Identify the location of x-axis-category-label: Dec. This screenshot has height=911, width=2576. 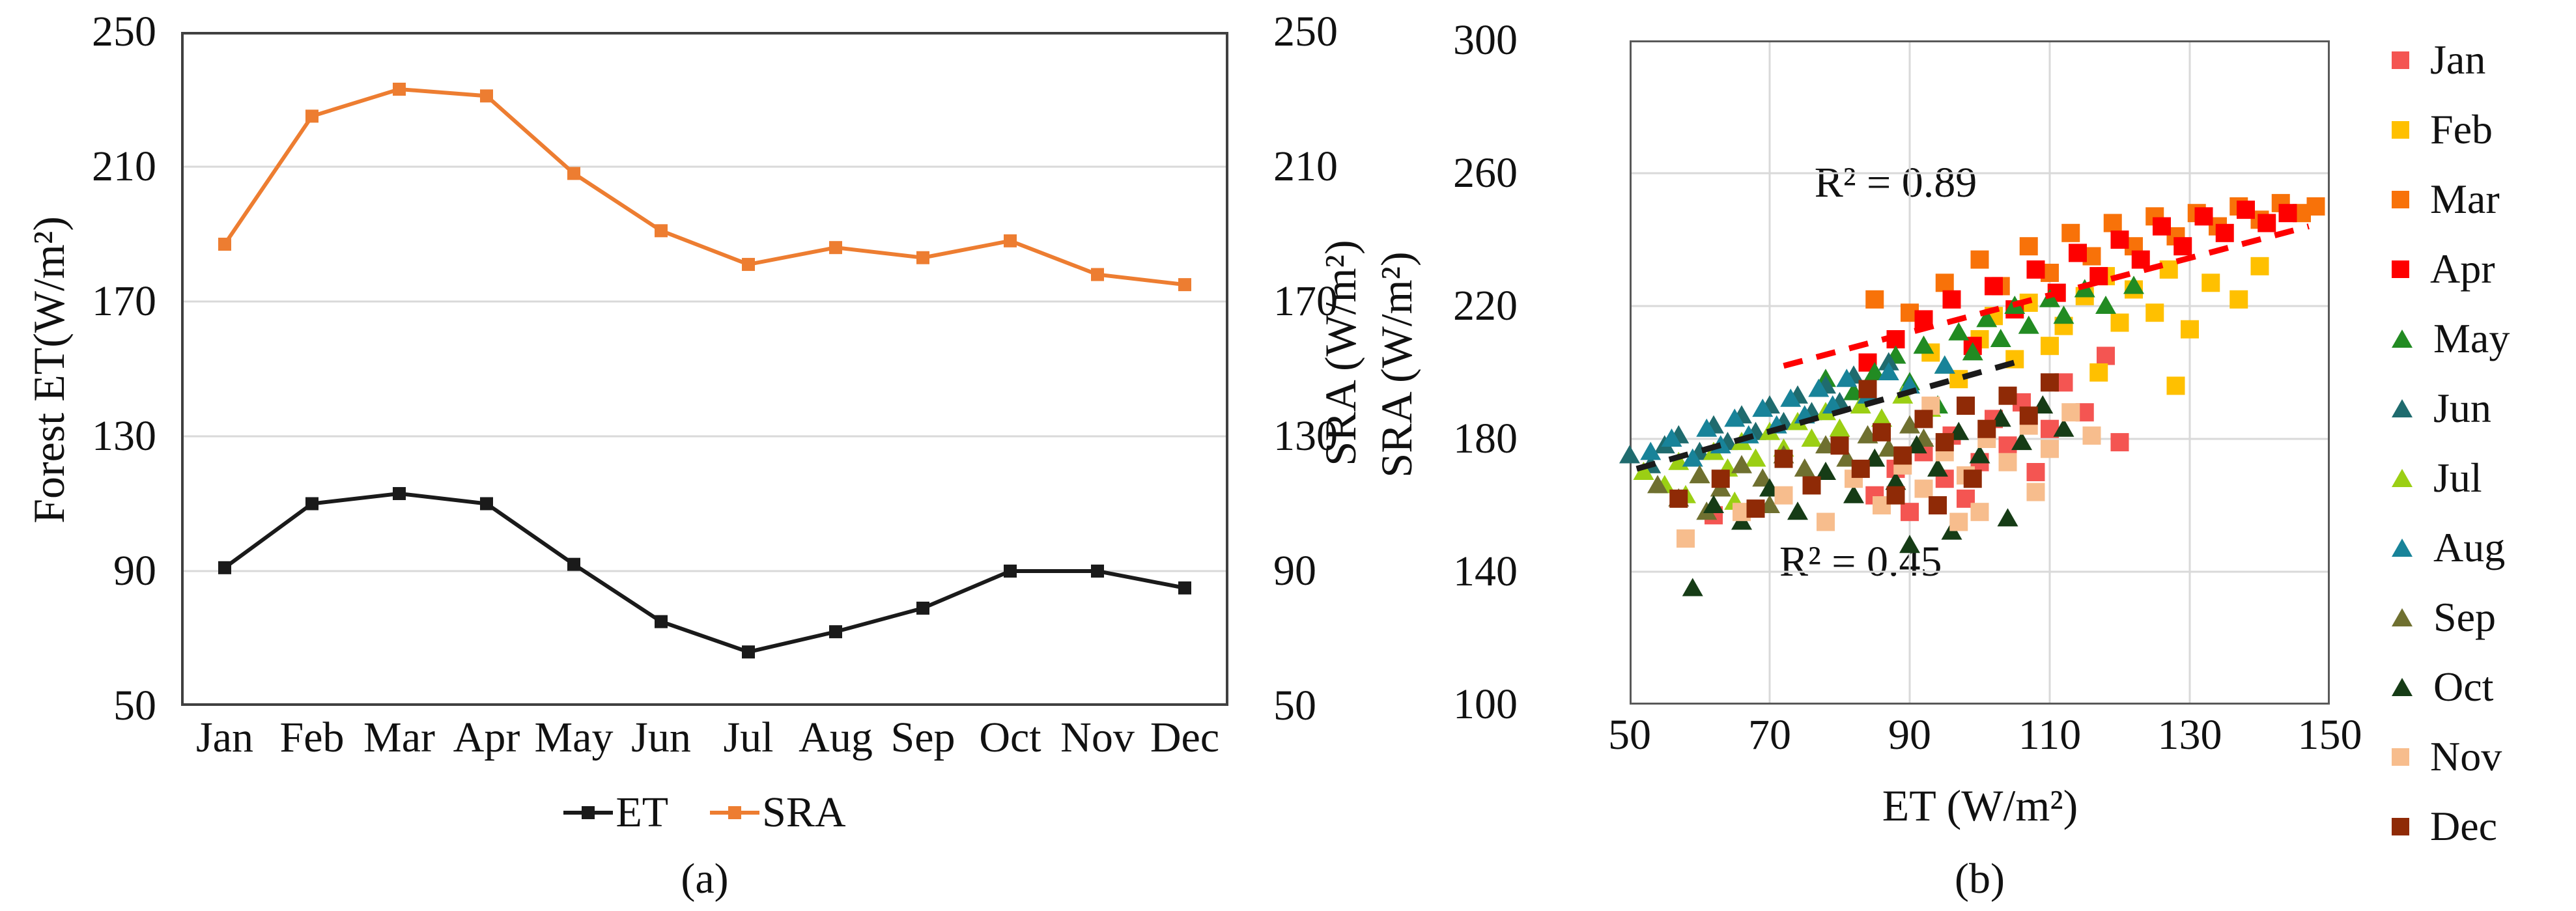
(1185, 737).